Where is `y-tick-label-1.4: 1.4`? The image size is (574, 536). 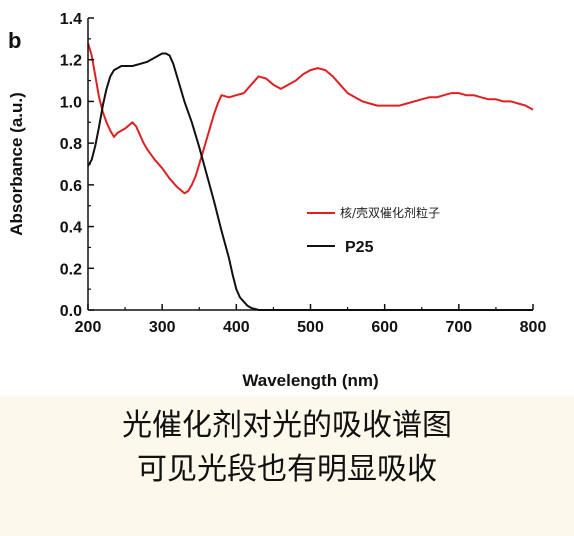
y-tick-label-1.4: 1.4 is located at coordinates (71, 19).